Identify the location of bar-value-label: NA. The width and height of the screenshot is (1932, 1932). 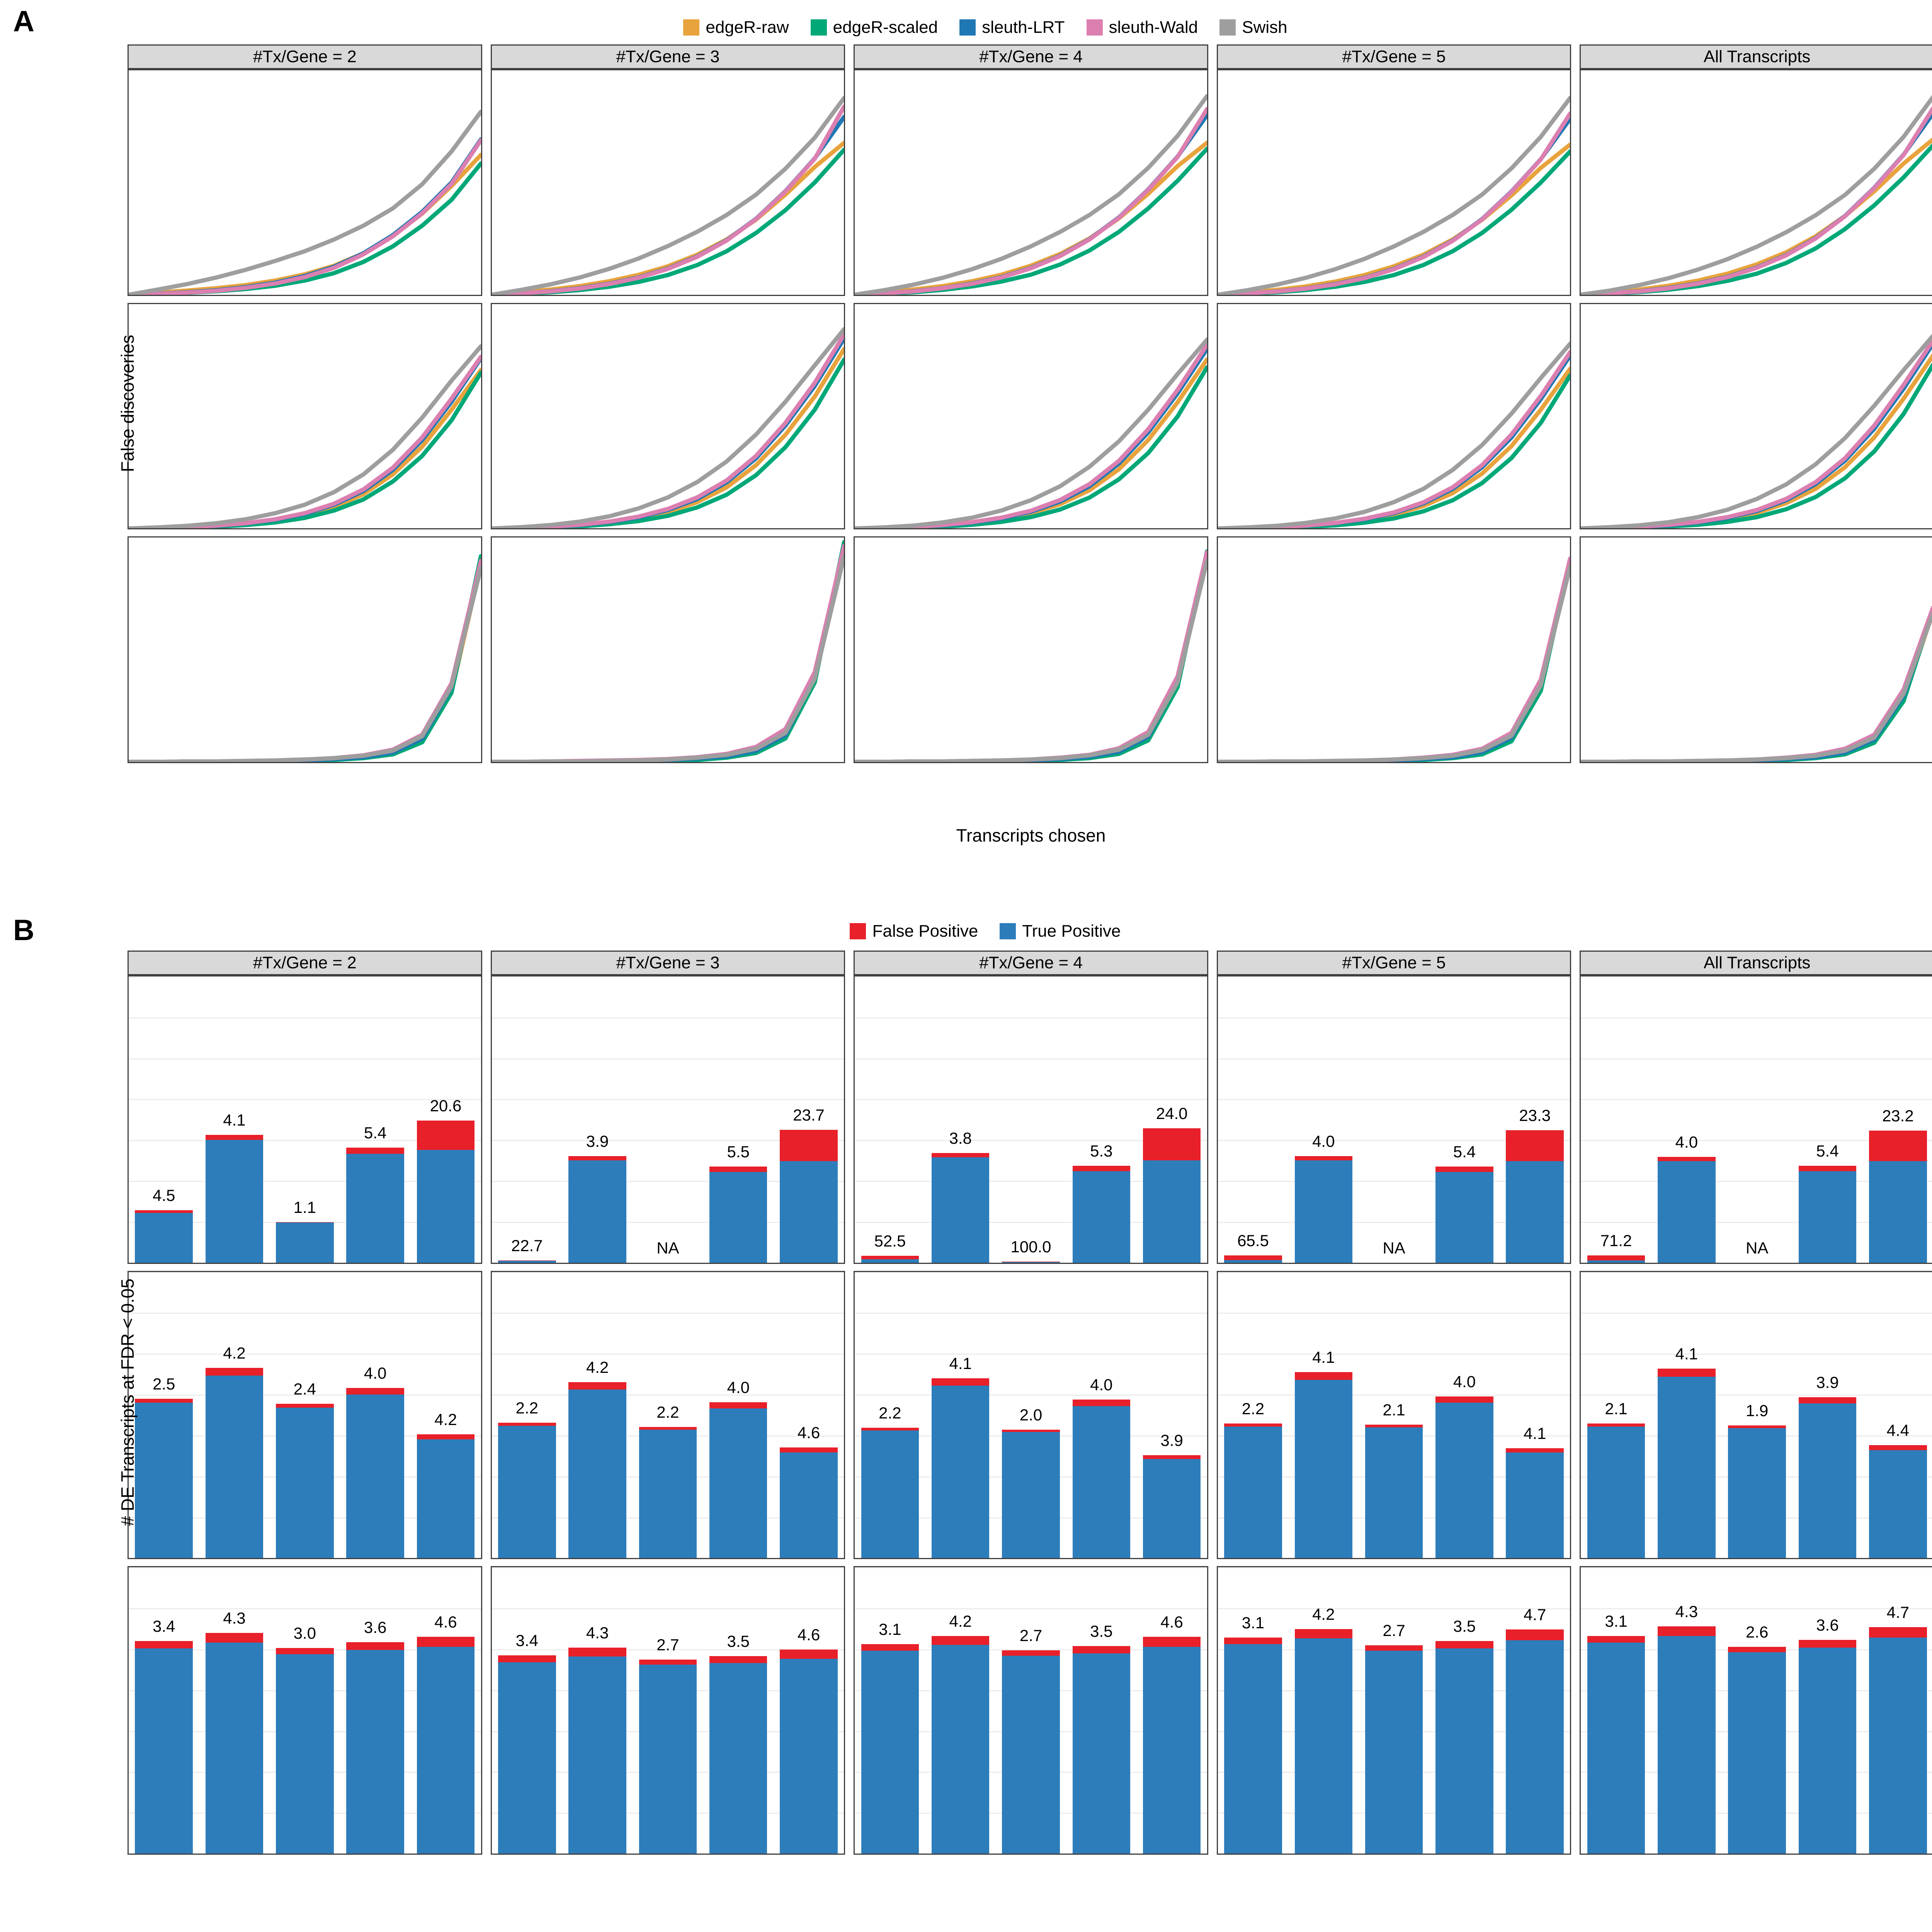
(1394, 1248).